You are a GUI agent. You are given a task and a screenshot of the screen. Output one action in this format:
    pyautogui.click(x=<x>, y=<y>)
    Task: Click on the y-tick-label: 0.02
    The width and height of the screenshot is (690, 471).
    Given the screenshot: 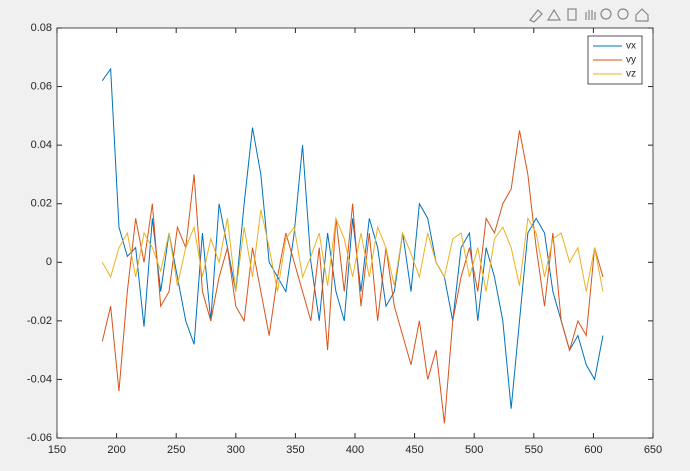 What is the action you would take?
    pyautogui.click(x=41, y=204)
    